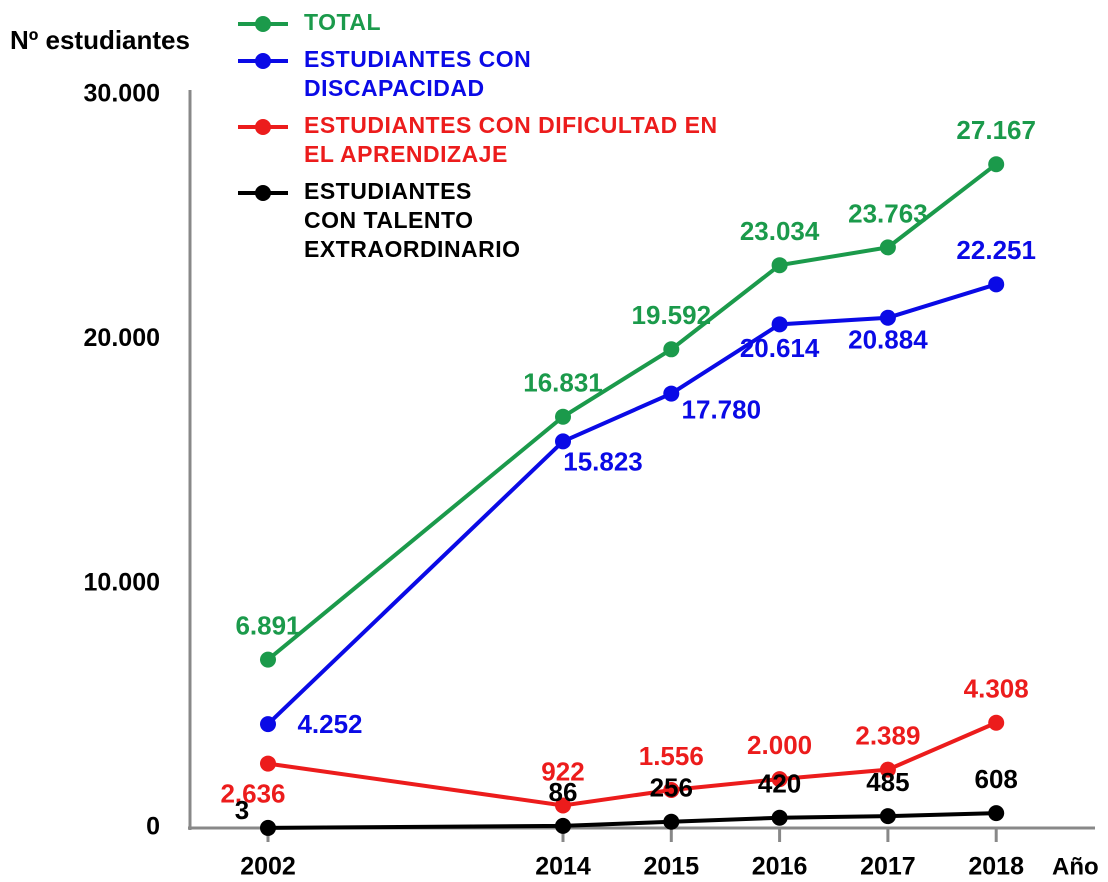 This screenshot has width=1108, height=882. I want to click on data-label: 420, so click(779, 784).